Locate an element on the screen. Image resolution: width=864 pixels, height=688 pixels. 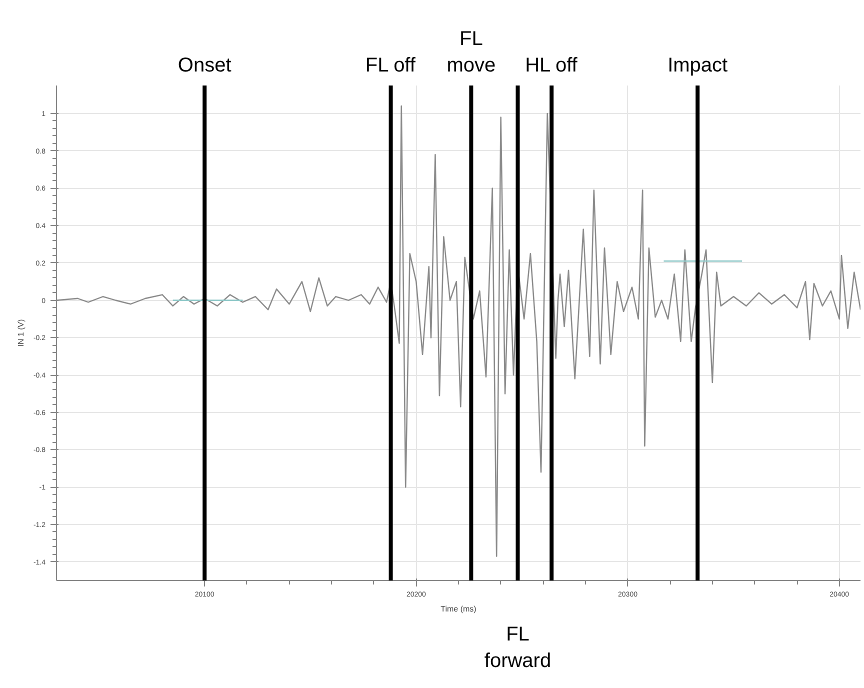
x-axis-title: Time (ms) is located at coordinates (458, 609).